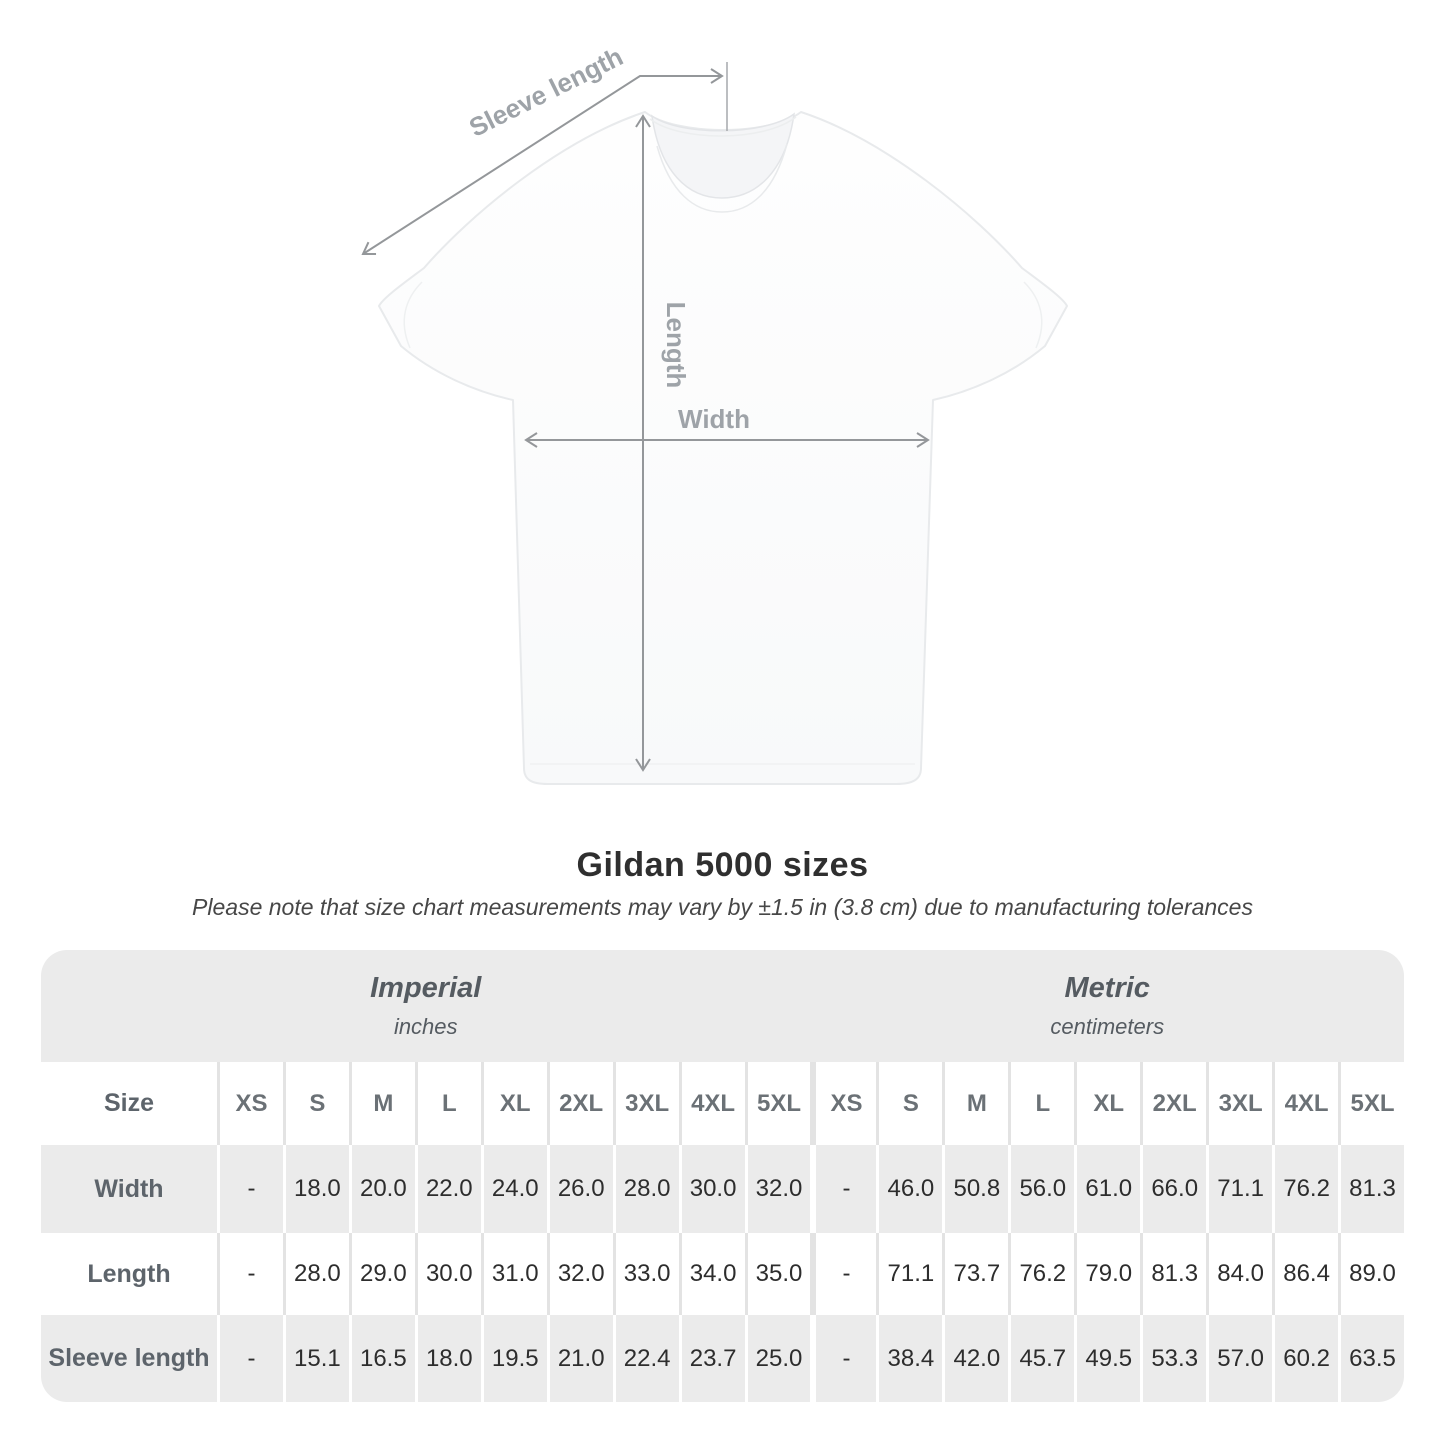 This screenshot has height=1445, width=1445. Describe the element at coordinates (447, 1274) in the screenshot. I see `cell-length-imperial-l: 30.0` at that location.